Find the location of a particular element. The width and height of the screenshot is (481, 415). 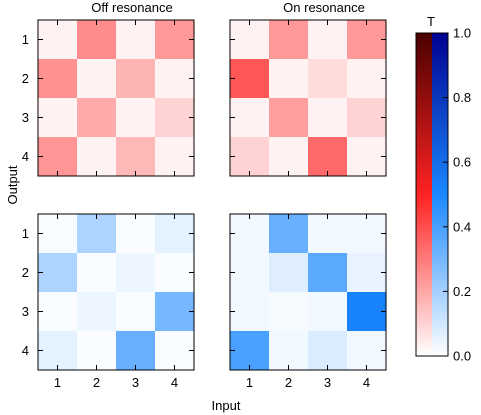

colorbar-tick-label: 0.6 is located at coordinates (462, 162).